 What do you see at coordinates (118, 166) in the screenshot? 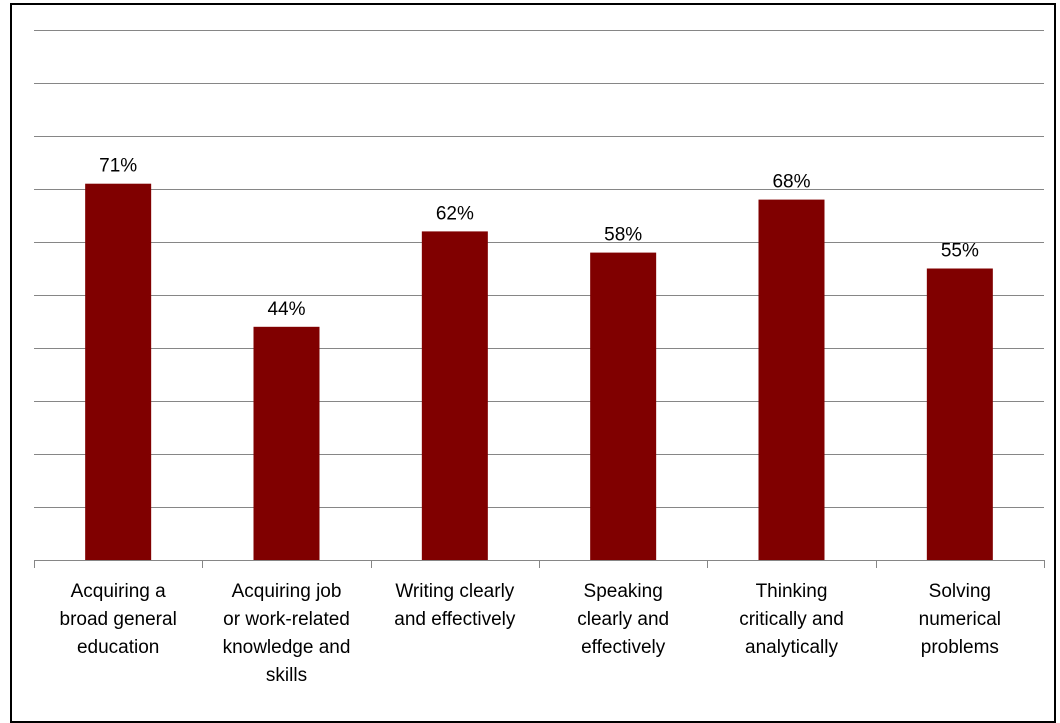
I see `data-label: 71%` at bounding box center [118, 166].